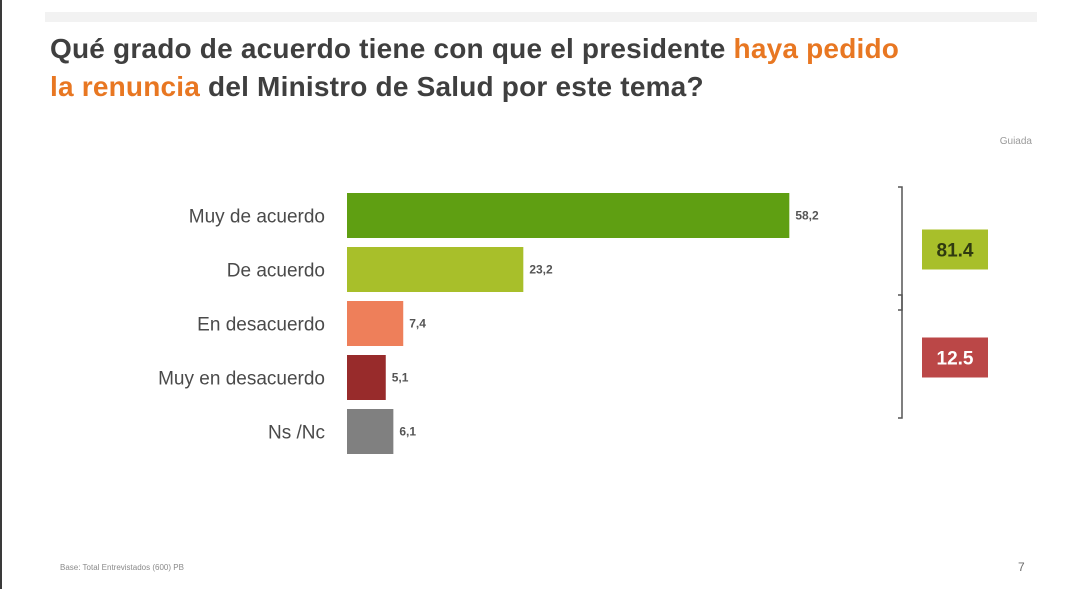 The width and height of the screenshot is (1080, 589). I want to click on group-total-label-1: 81.4, so click(955, 251).